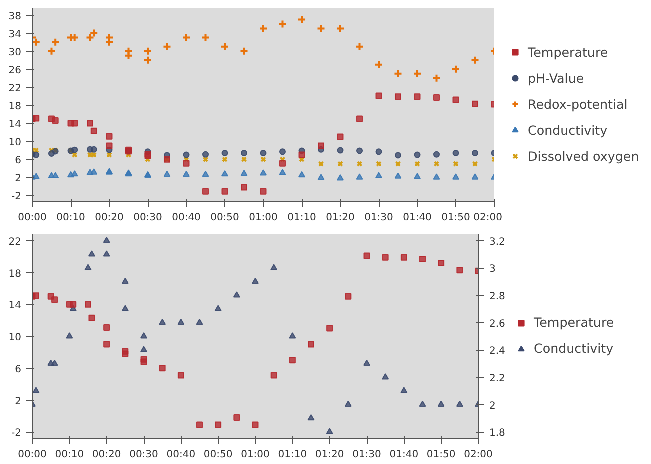 This screenshot has width=651, height=464. What do you see at coordinates (498, 242) in the screenshot?
I see `y2-tick-label: 3.2` at bounding box center [498, 242].